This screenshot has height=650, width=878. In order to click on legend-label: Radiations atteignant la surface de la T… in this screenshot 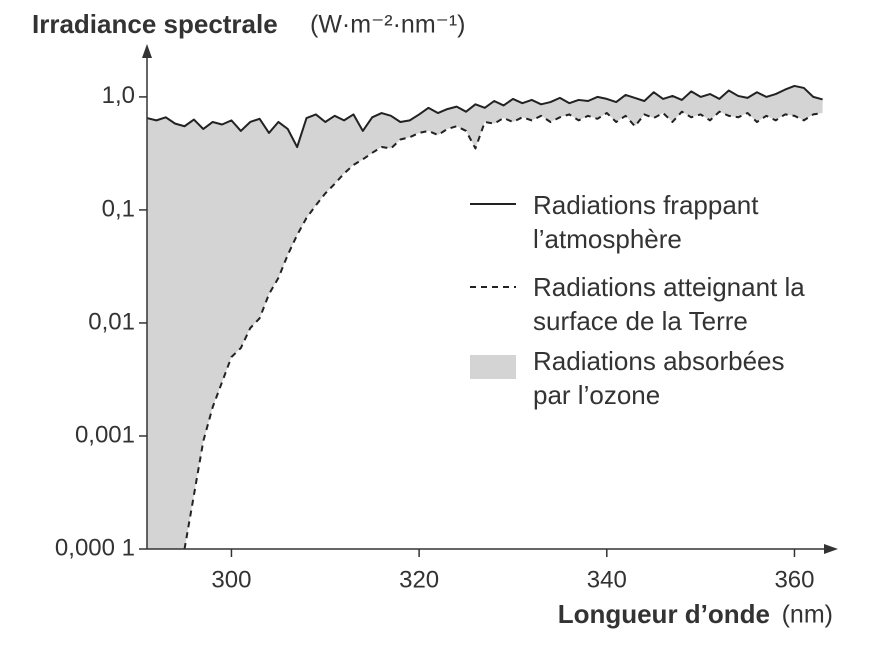, I will do `click(669, 304)`.